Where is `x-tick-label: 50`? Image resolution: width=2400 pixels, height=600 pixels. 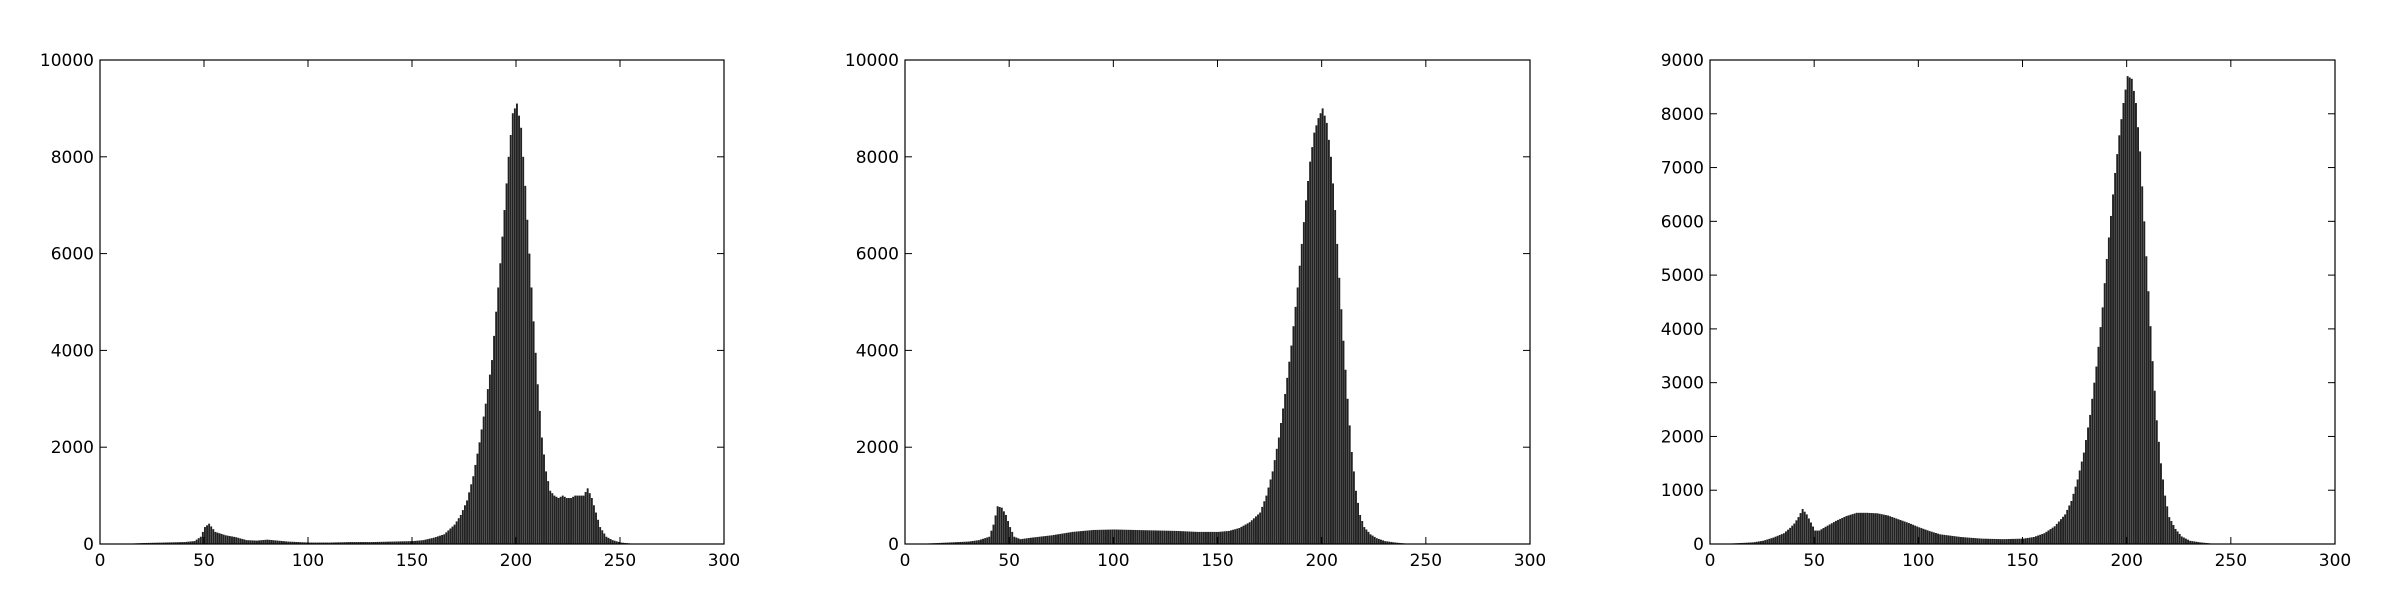
x-tick-label: 50 is located at coordinates (1009, 561).